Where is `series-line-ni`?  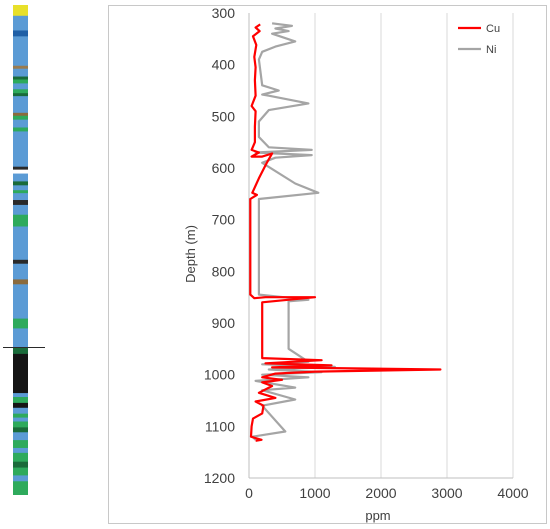 series-line-ni is located at coordinates (293, 231).